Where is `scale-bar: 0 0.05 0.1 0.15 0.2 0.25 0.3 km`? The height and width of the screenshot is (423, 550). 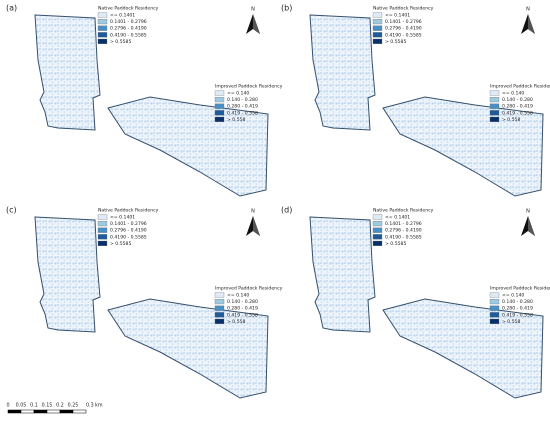
scale-bar: 0 0.05 0.1 0.15 0.2 0.25 0.3 km is located at coordinates (54, 408).